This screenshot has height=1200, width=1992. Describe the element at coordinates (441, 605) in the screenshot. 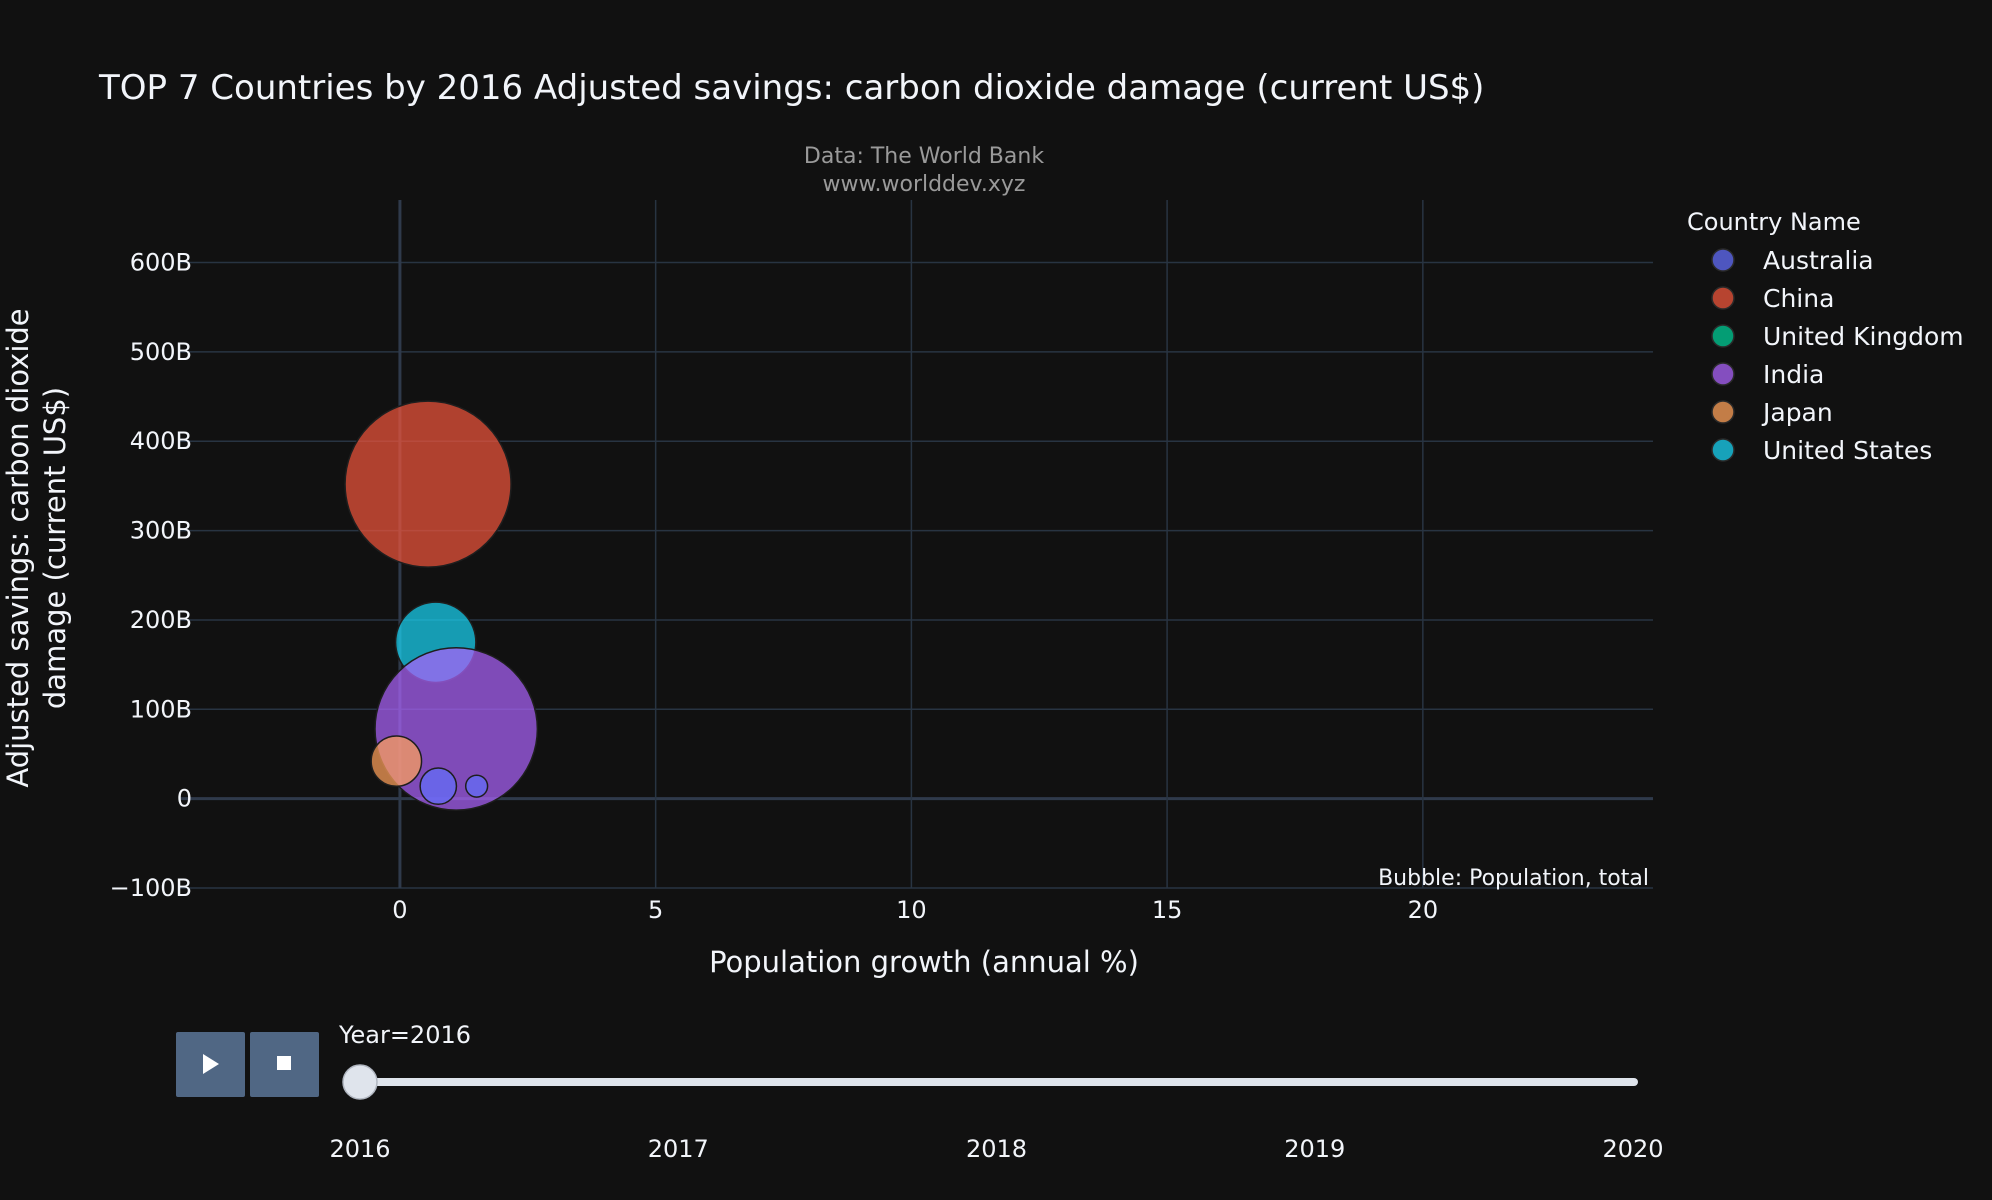

I see `bubble-layer` at that location.